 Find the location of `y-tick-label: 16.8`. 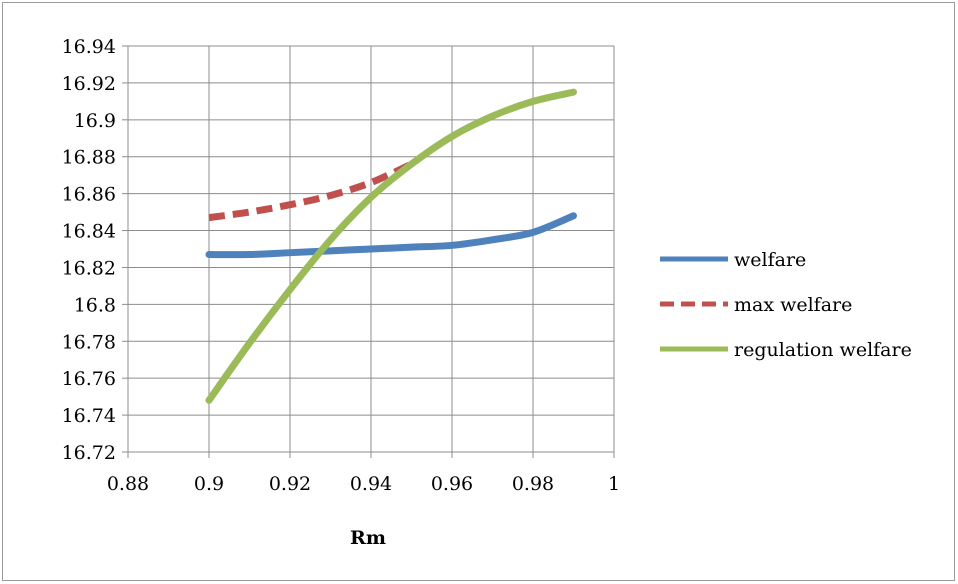

y-tick-label: 16.8 is located at coordinates (95, 305).